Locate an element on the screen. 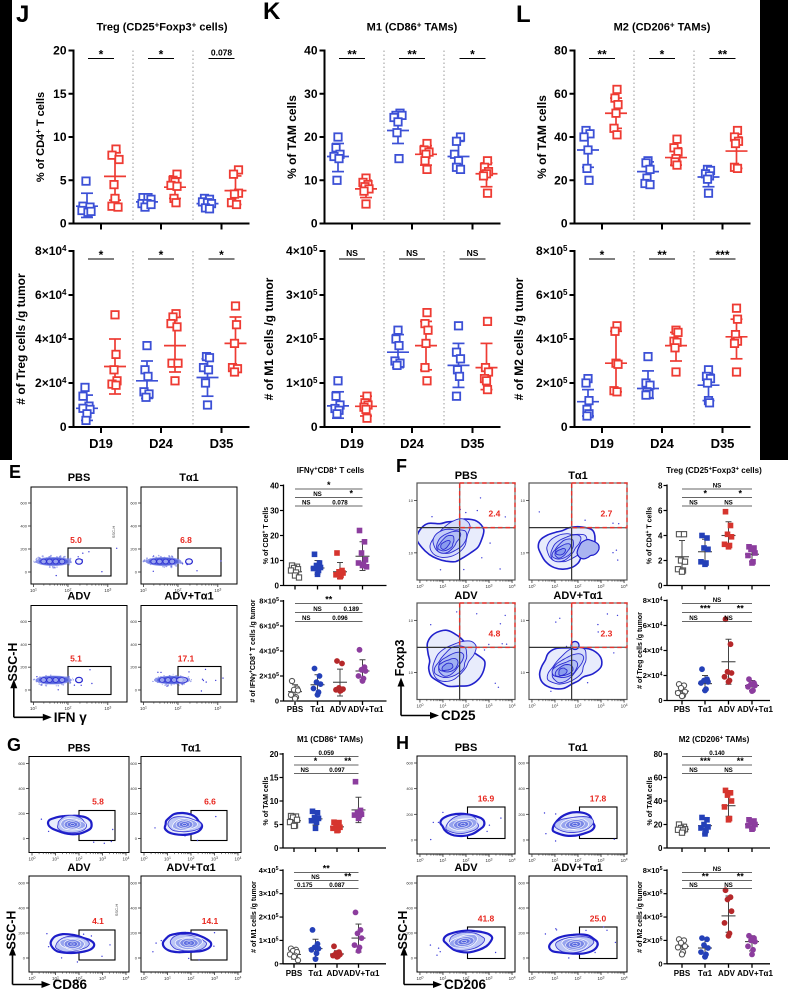 The image size is (788, 999). svg-text: IFN γ is located at coordinates (70, 717).